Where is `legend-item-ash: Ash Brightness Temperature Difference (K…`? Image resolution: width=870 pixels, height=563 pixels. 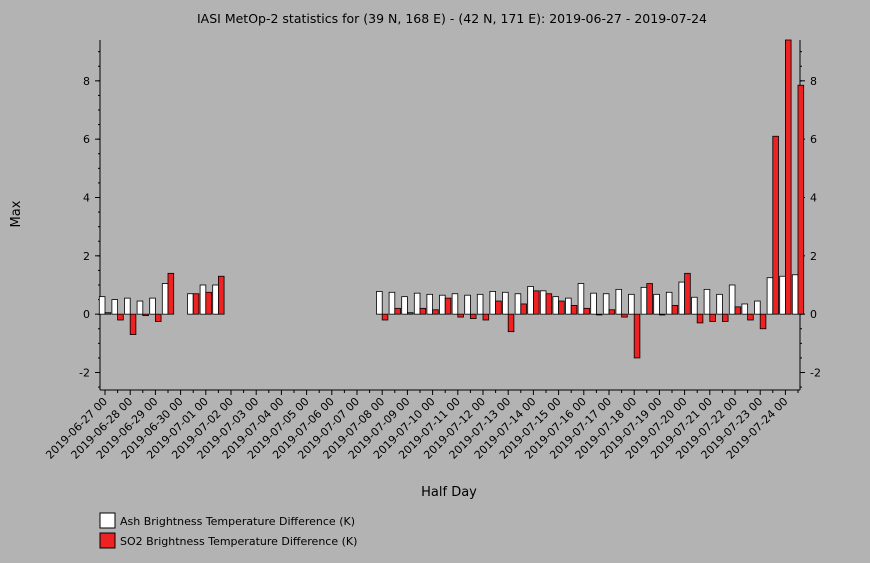
legend-item-ash: Ash Brightness Temperature Difference (K… is located at coordinates (227, 520).